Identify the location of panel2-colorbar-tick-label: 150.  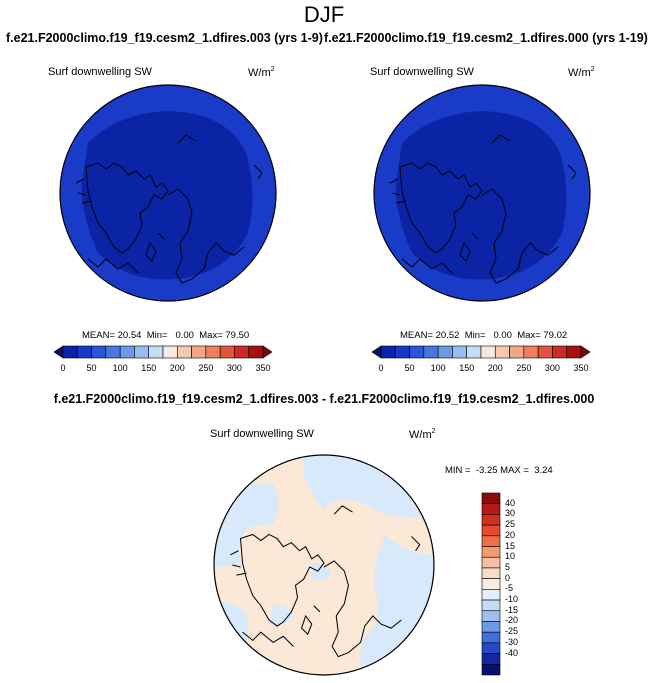
(467, 368).